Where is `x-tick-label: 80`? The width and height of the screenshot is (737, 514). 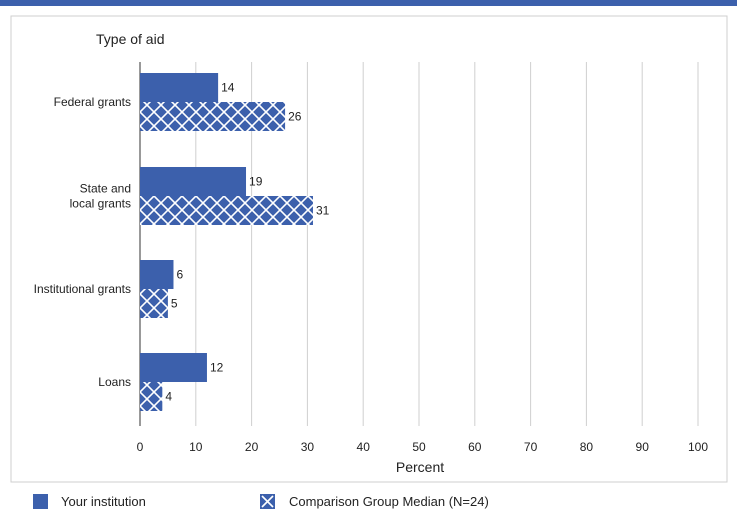
x-tick-label: 80 is located at coordinates (587, 447).